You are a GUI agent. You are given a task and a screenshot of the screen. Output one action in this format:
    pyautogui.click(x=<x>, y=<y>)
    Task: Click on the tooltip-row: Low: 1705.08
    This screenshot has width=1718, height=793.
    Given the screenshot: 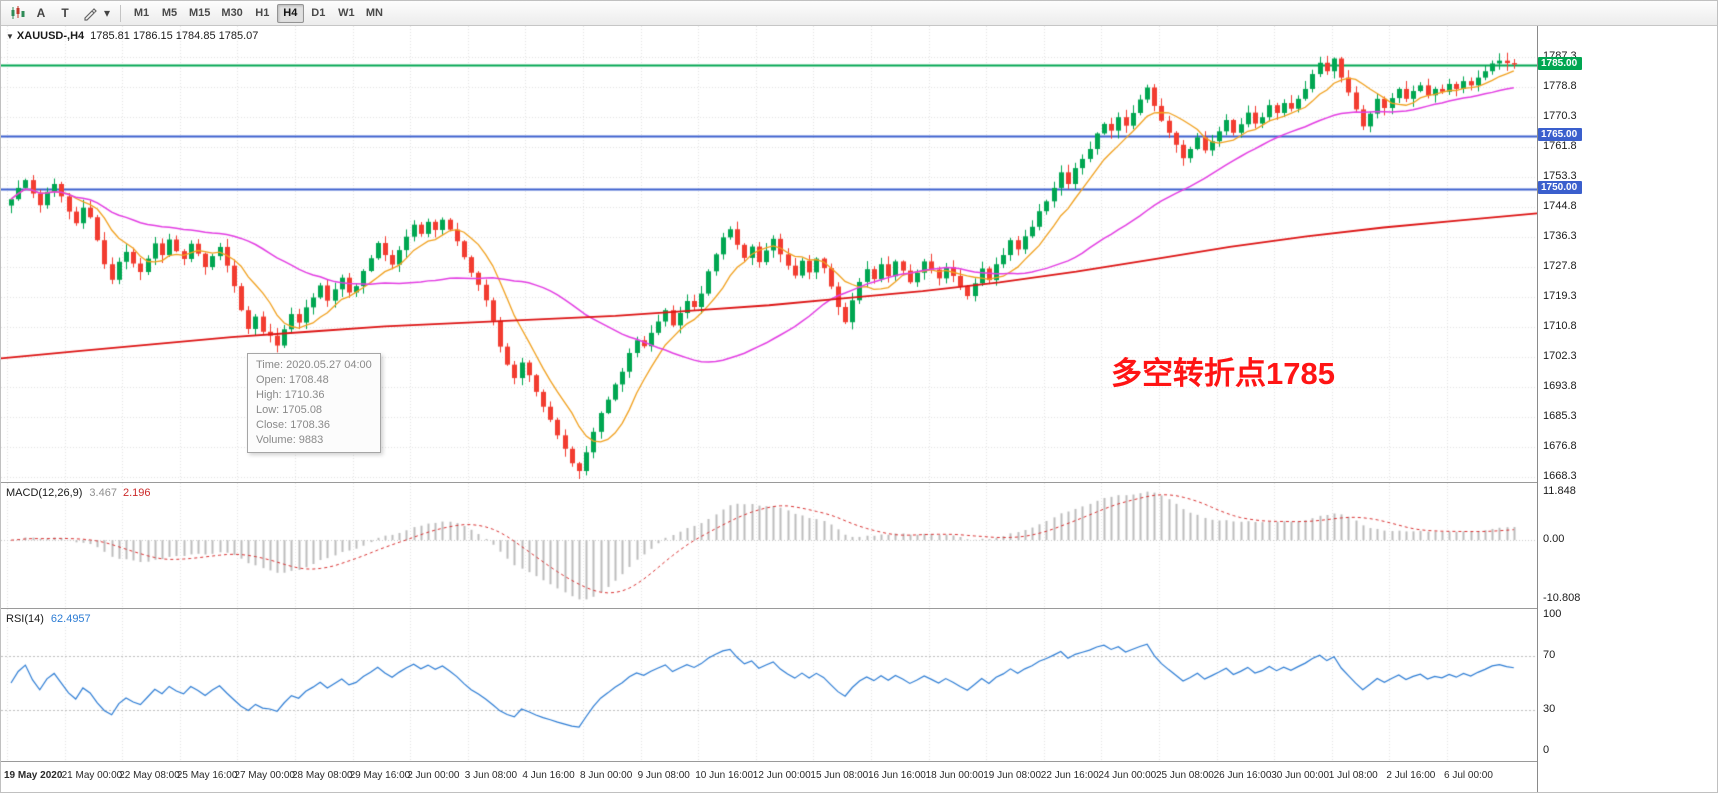 What is the action you would take?
    pyautogui.click(x=289, y=410)
    